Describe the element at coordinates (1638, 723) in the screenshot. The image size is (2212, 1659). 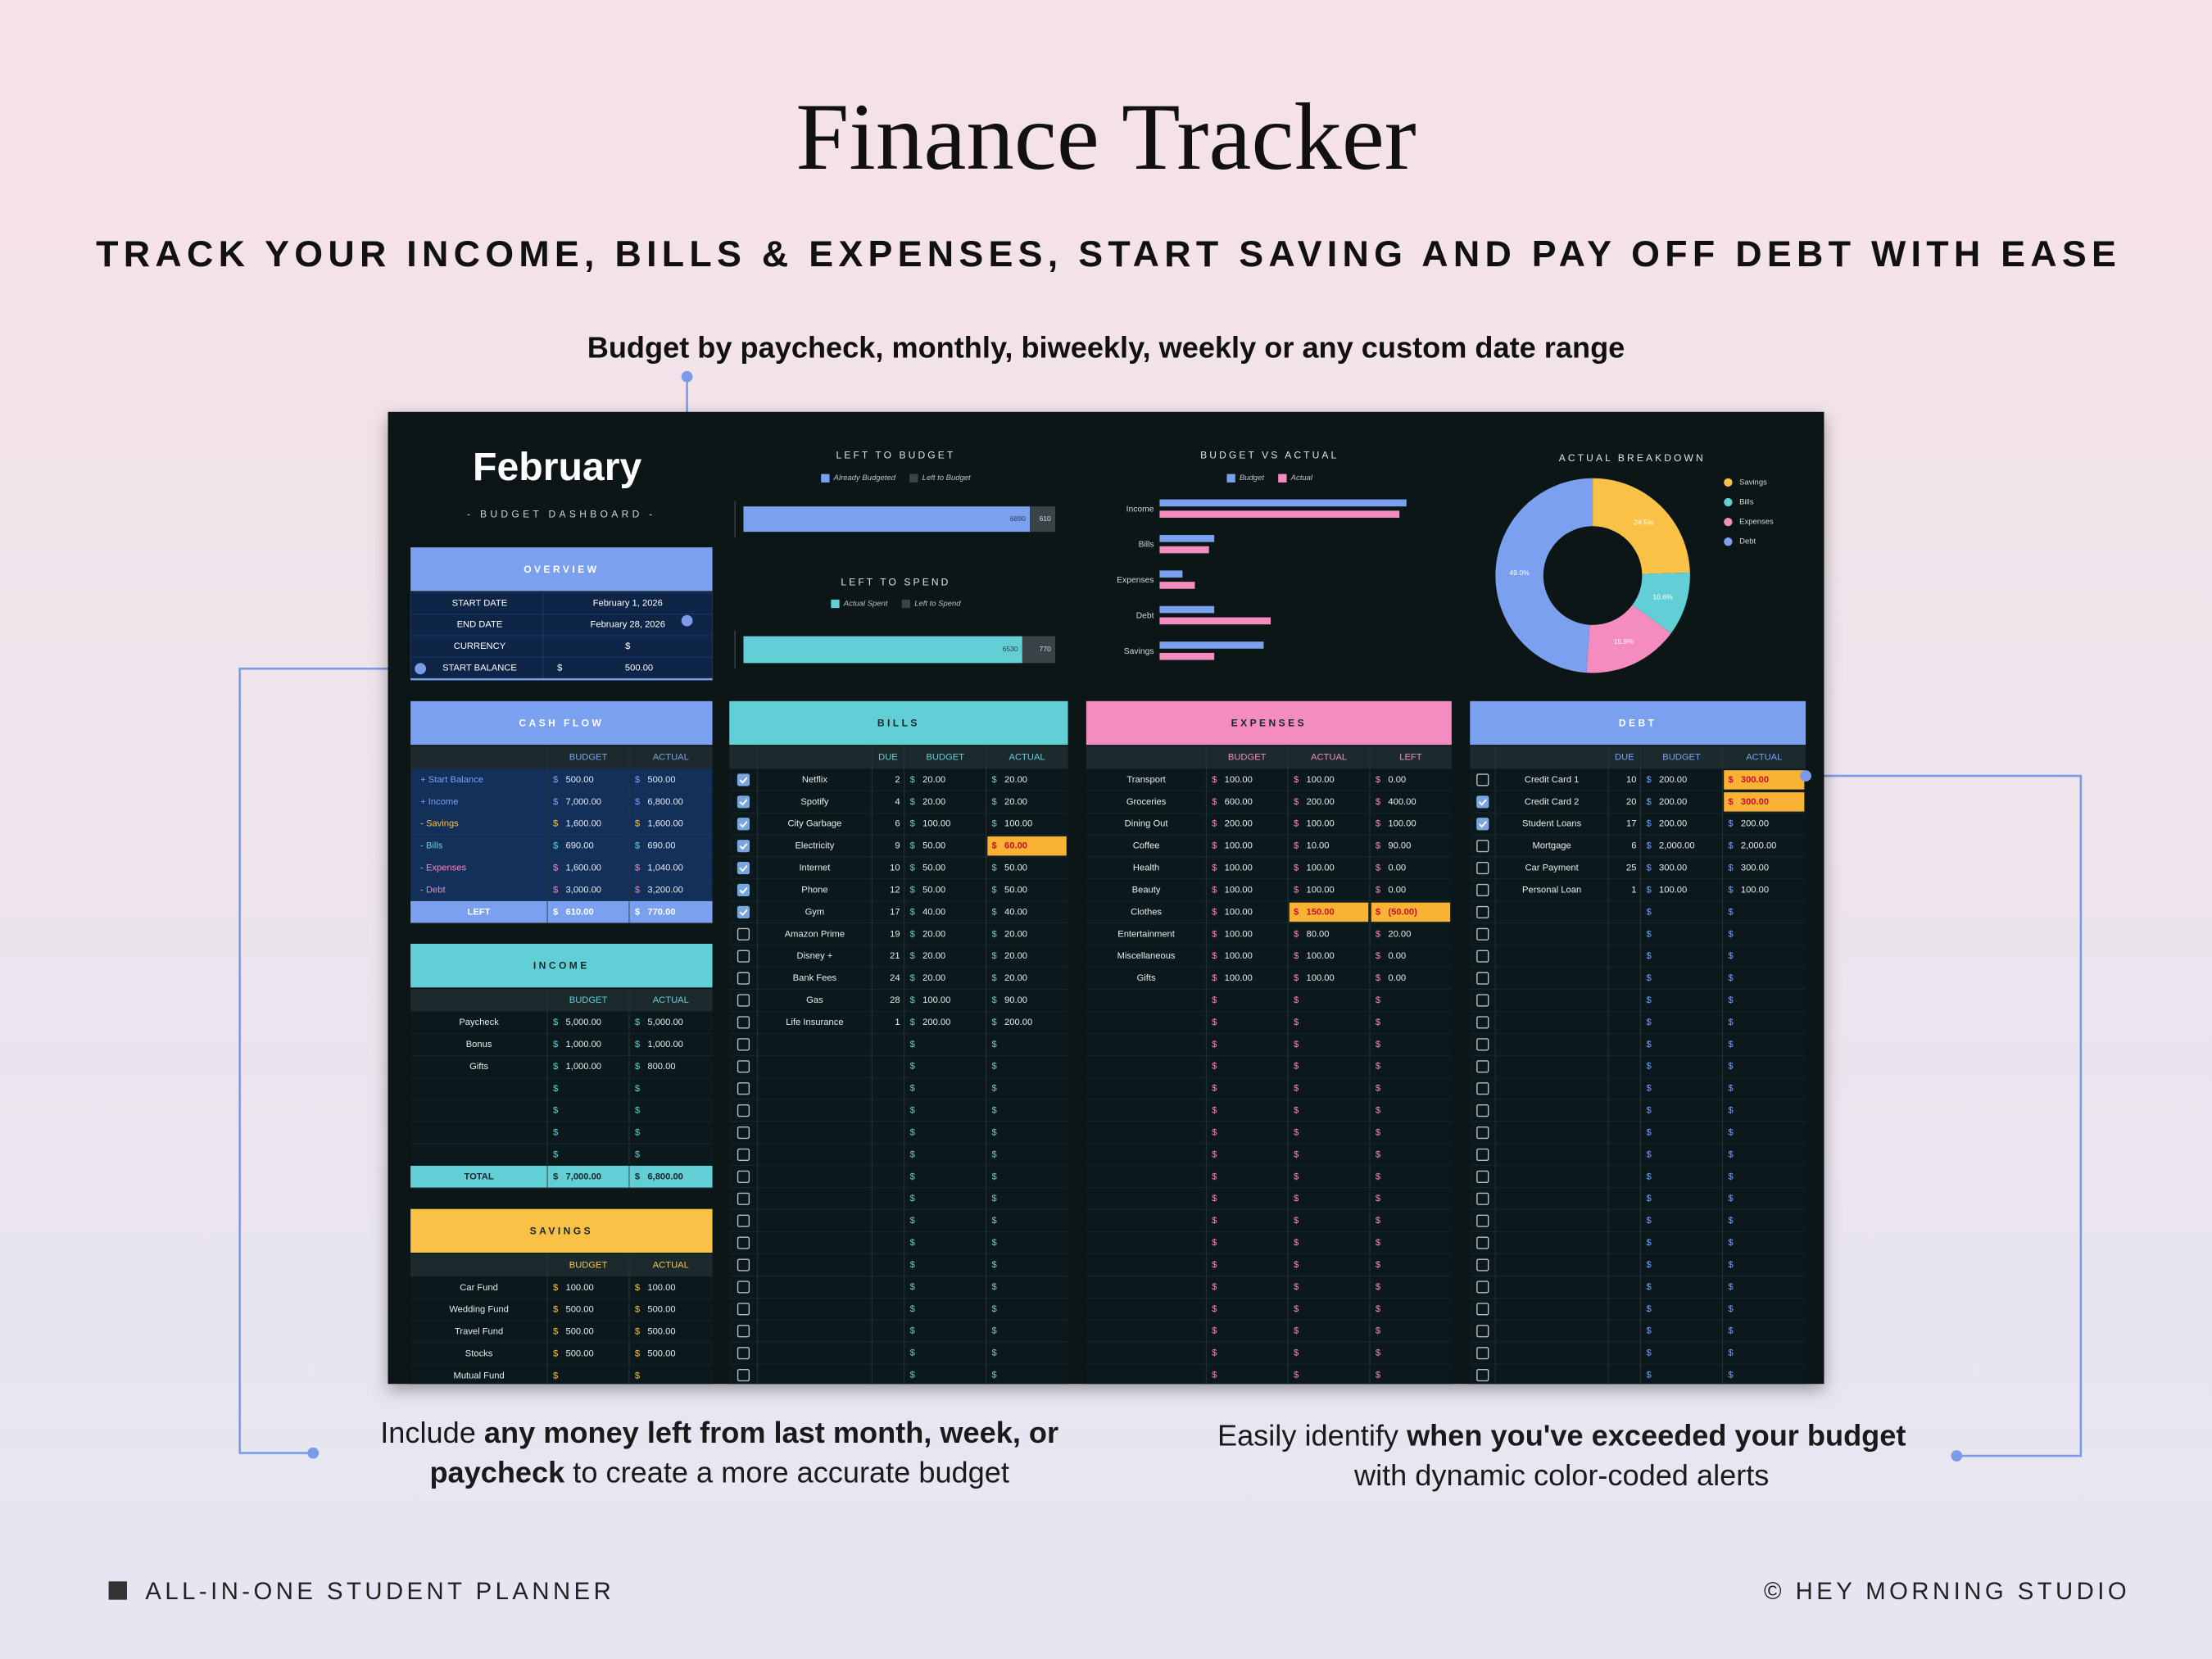
I see `table-title: DEBT` at that location.